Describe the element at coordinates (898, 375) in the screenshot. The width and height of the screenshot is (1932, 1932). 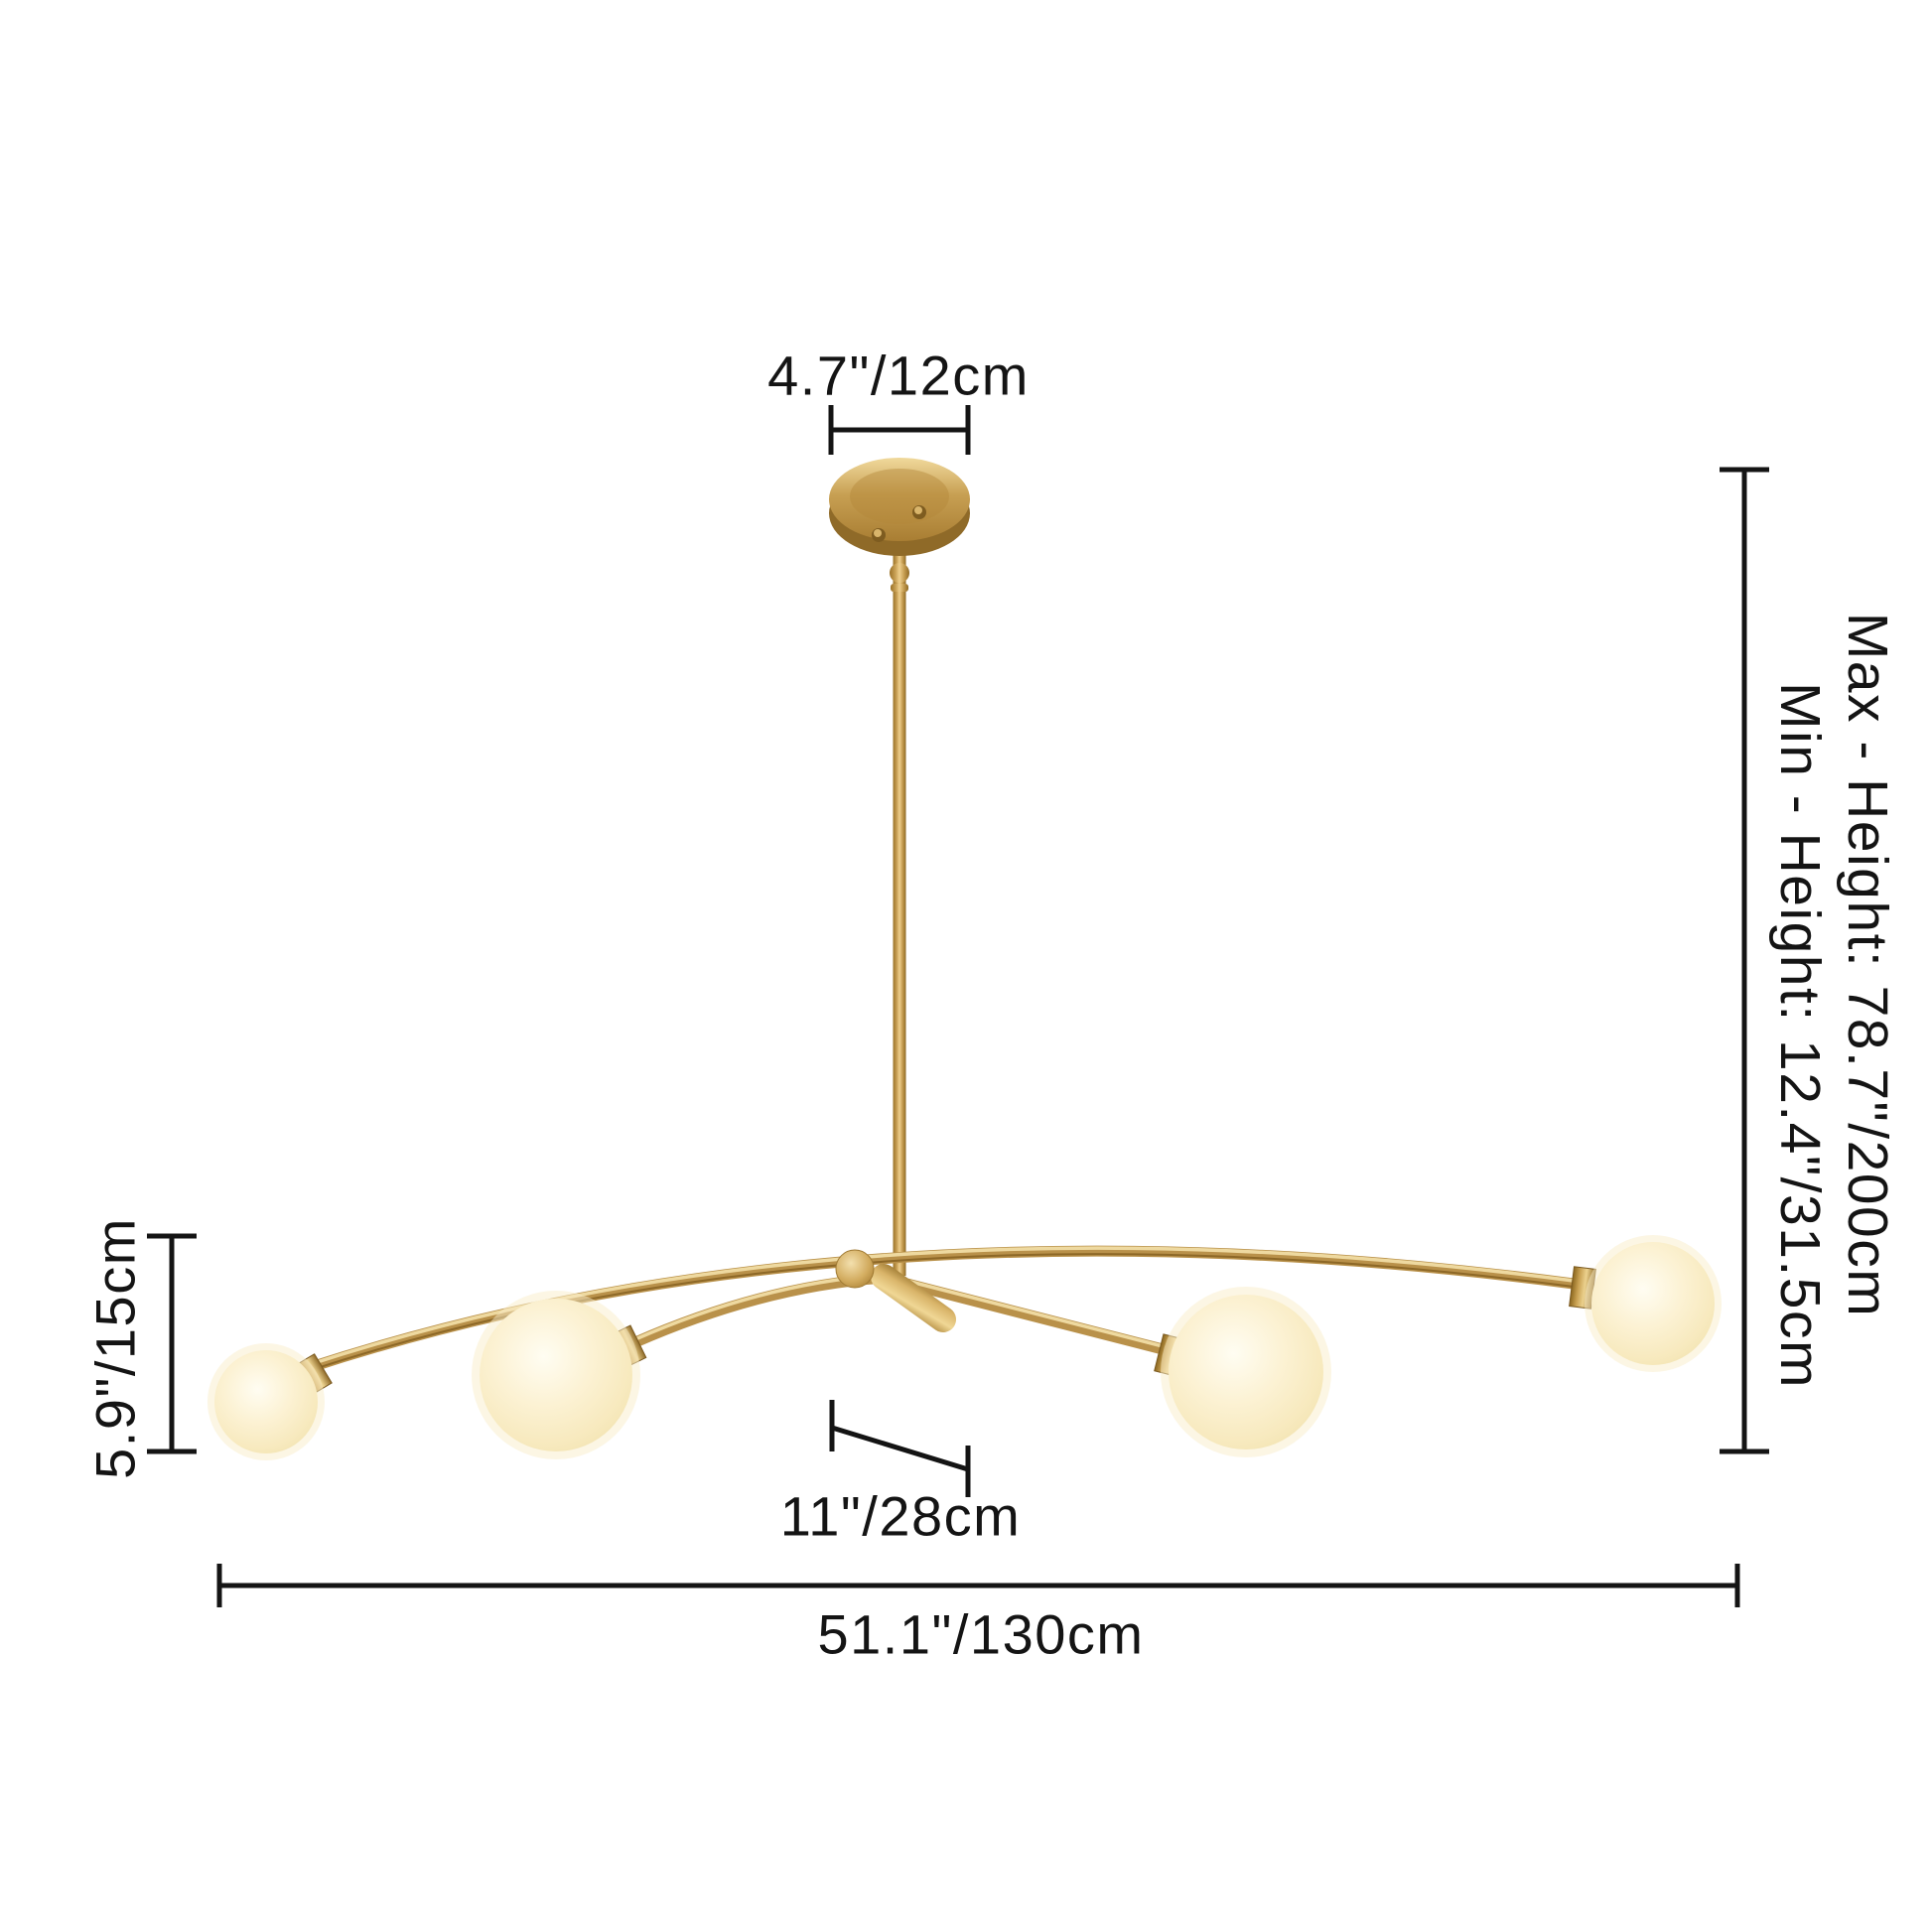
I see `canopy-width-label: 4.7"/12cm` at that location.